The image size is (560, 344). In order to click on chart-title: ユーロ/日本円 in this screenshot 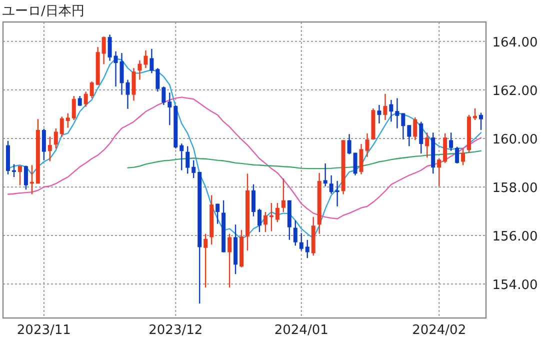, I will do `click(43, 11)`.